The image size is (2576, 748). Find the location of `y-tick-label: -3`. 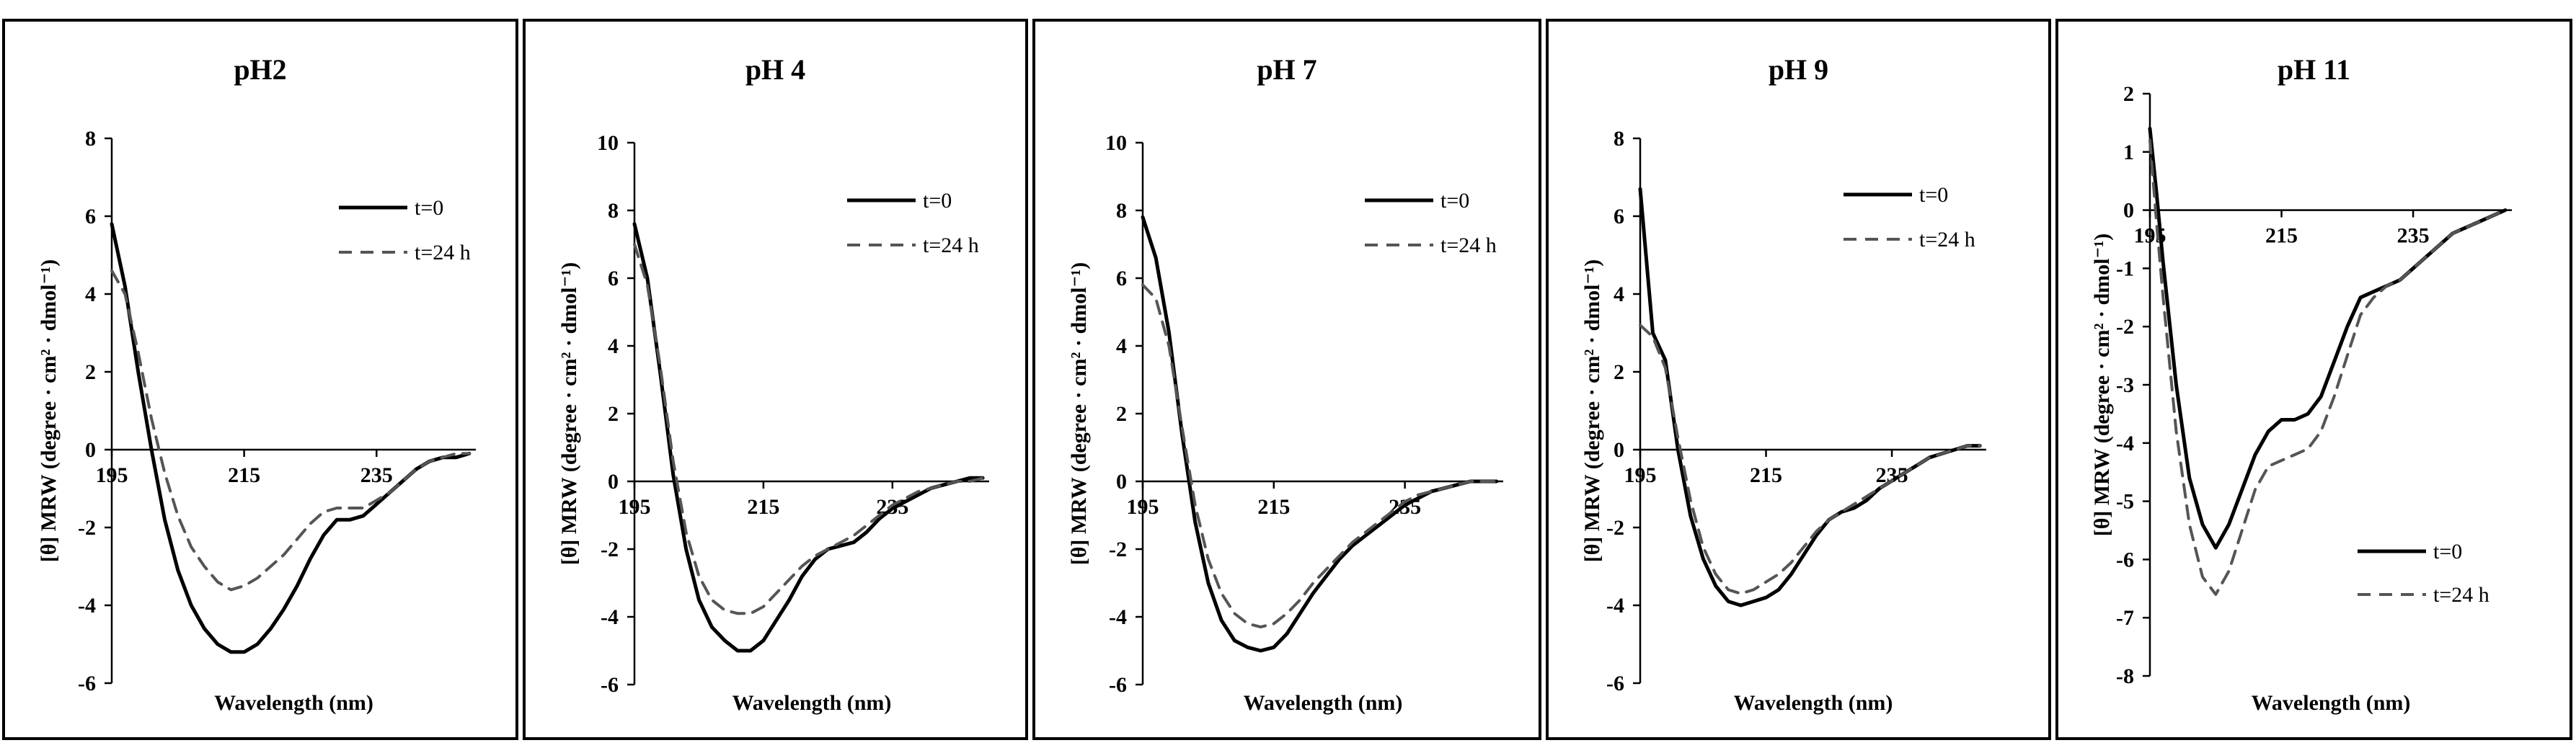

y-tick-label: -3 is located at coordinates (2125, 385).